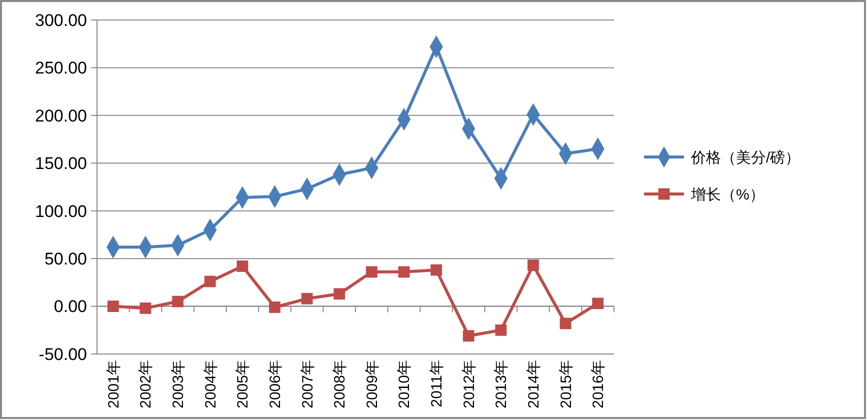  What do you see at coordinates (243, 384) in the screenshot?
I see `x-tick-label: 2005年` at bounding box center [243, 384].